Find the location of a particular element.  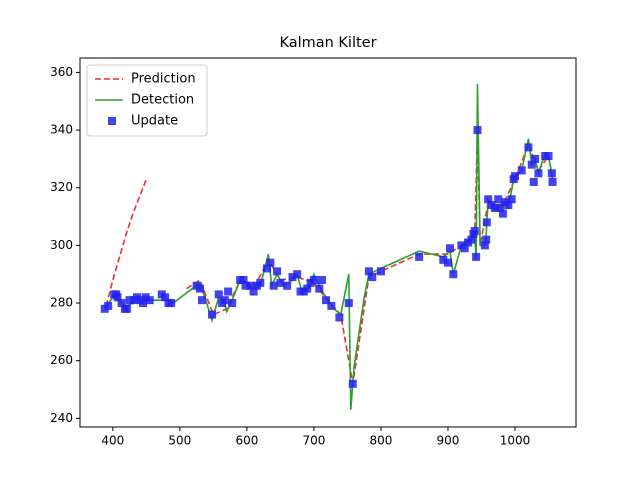

legend-label: Prediction is located at coordinates (163, 79).